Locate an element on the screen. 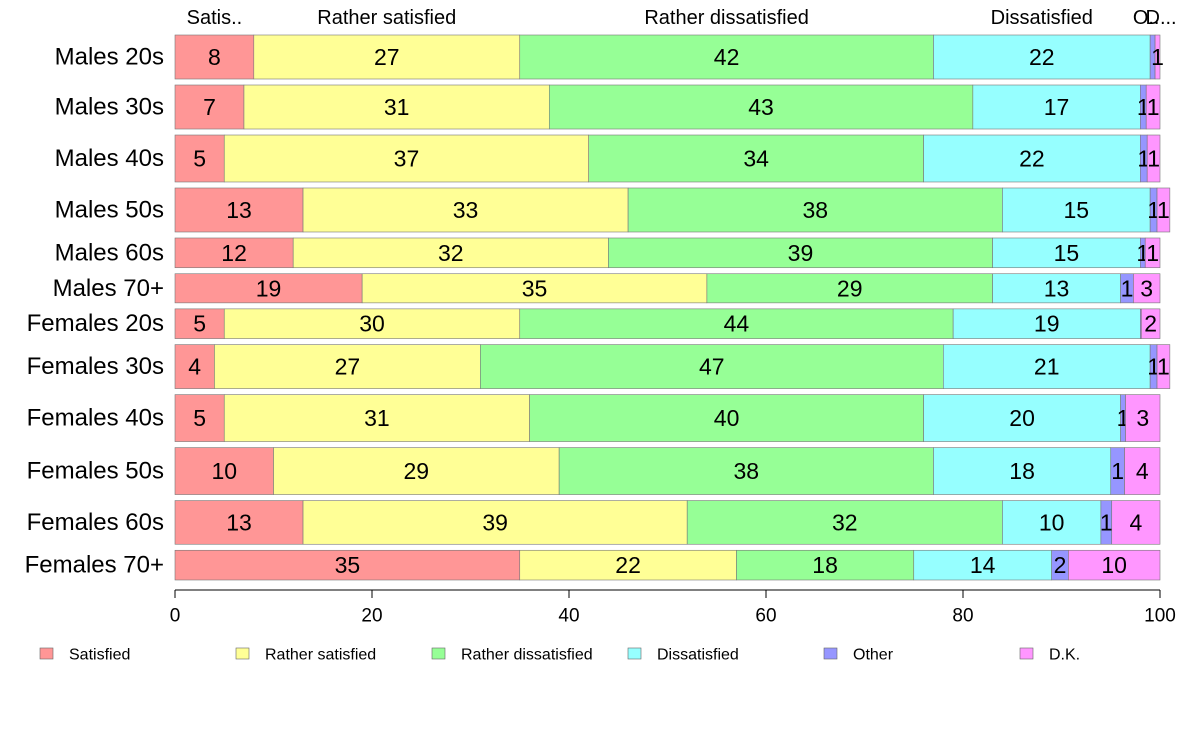  legend-label: Satisfied is located at coordinates (99, 655).